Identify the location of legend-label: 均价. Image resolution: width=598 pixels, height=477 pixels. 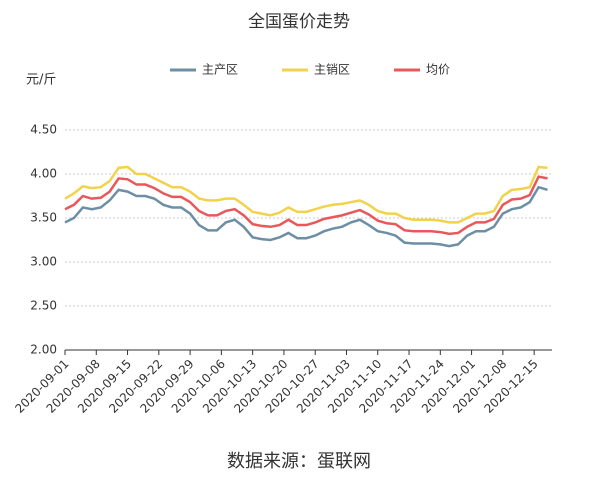
(438, 70).